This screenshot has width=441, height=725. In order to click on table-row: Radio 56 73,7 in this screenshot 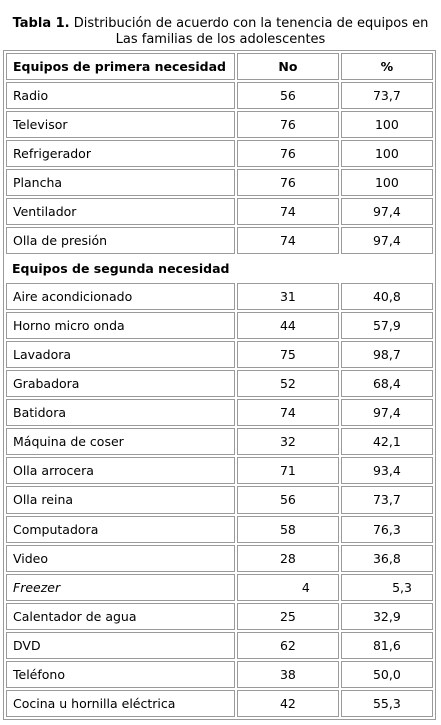, I will do `click(219, 96)`.